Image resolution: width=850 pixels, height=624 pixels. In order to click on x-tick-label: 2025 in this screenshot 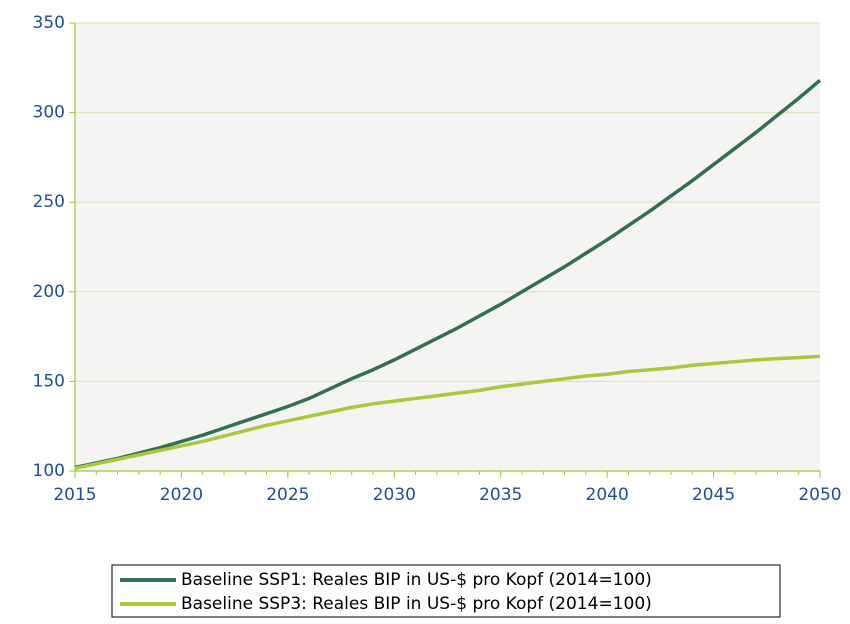, I will do `click(287, 495)`.